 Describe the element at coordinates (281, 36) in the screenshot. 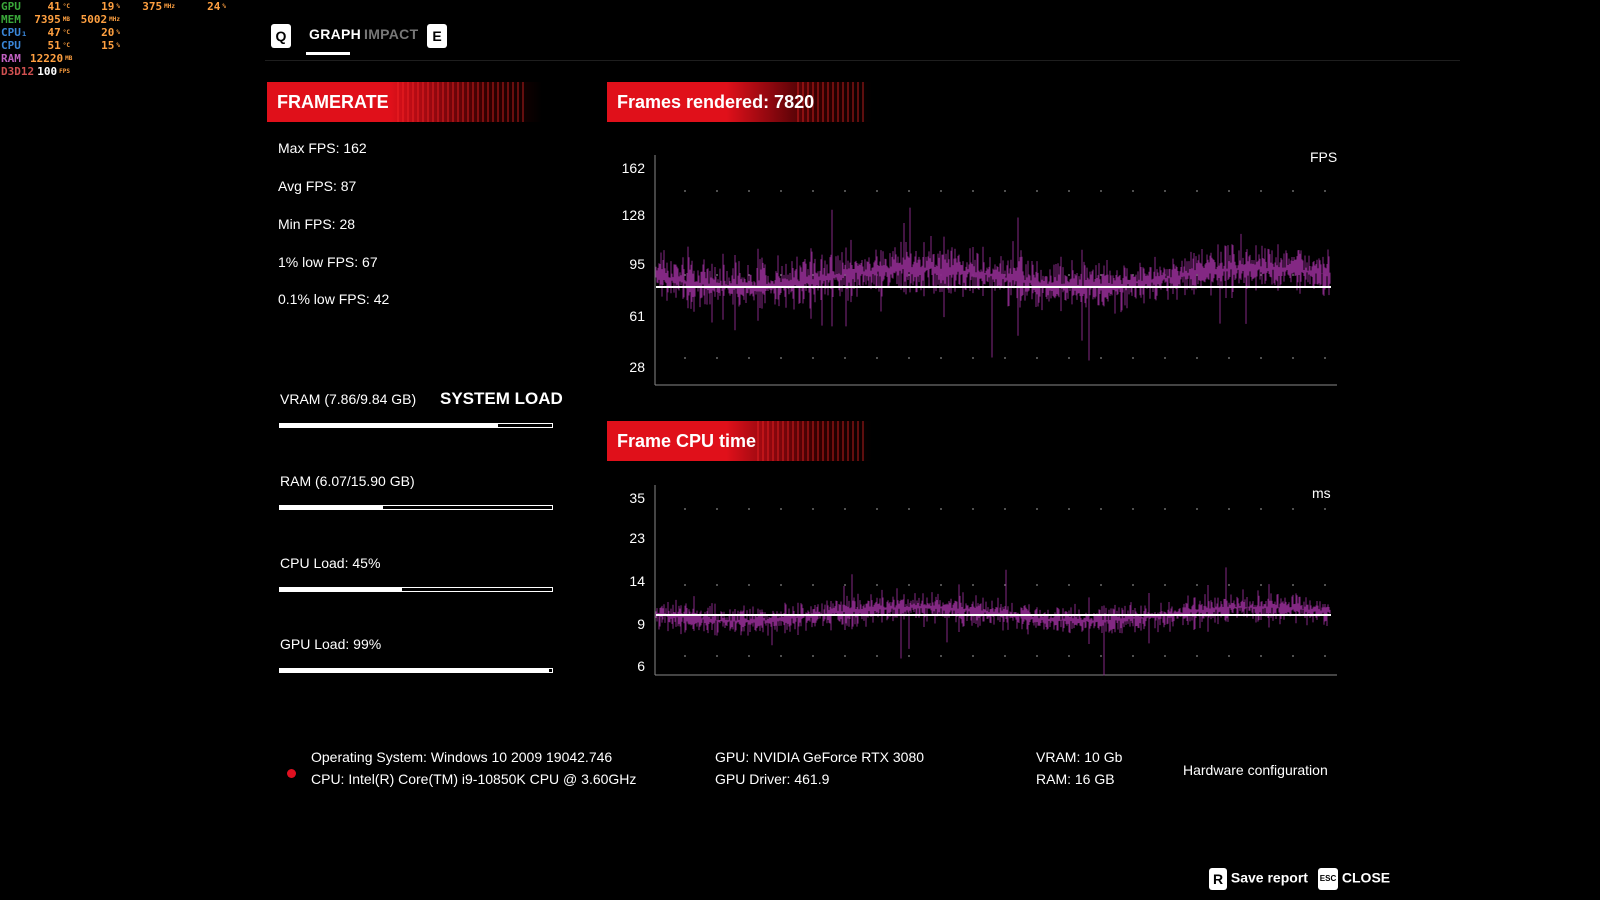

I see `prev-tab-key: Q` at that location.